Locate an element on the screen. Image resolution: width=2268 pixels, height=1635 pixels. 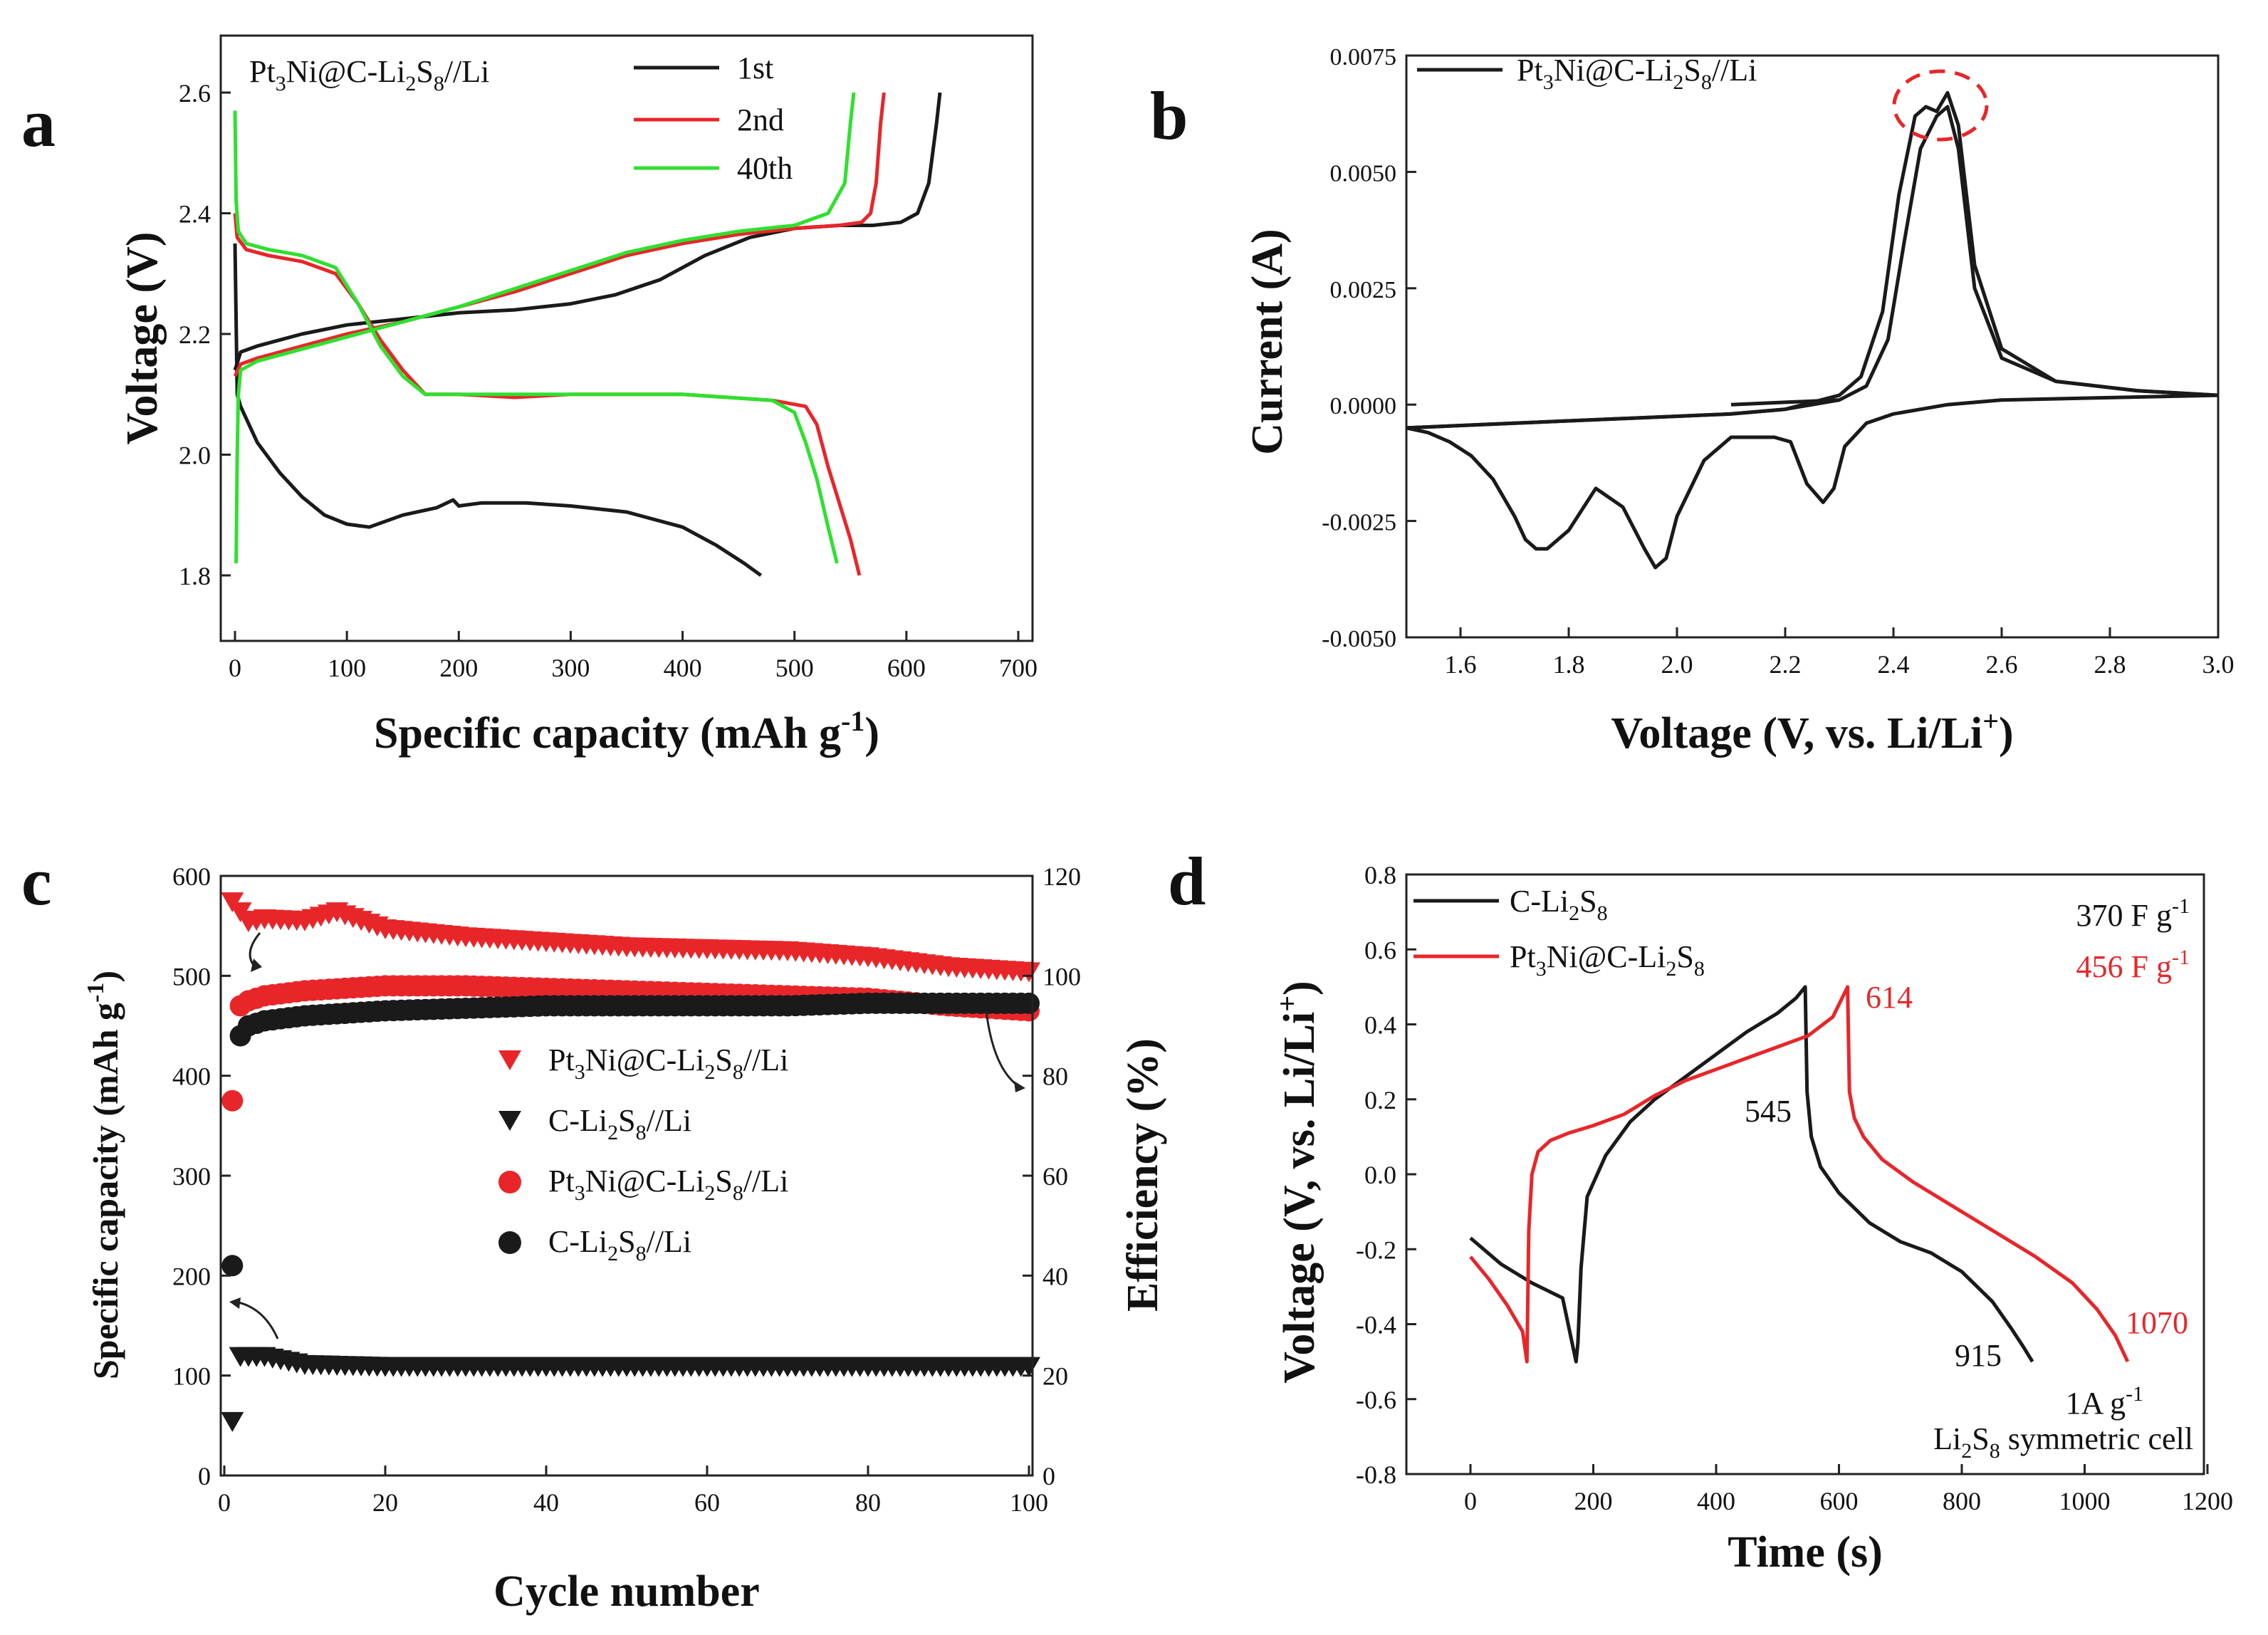
panel-a-plot is located at coordinates (587, 335).